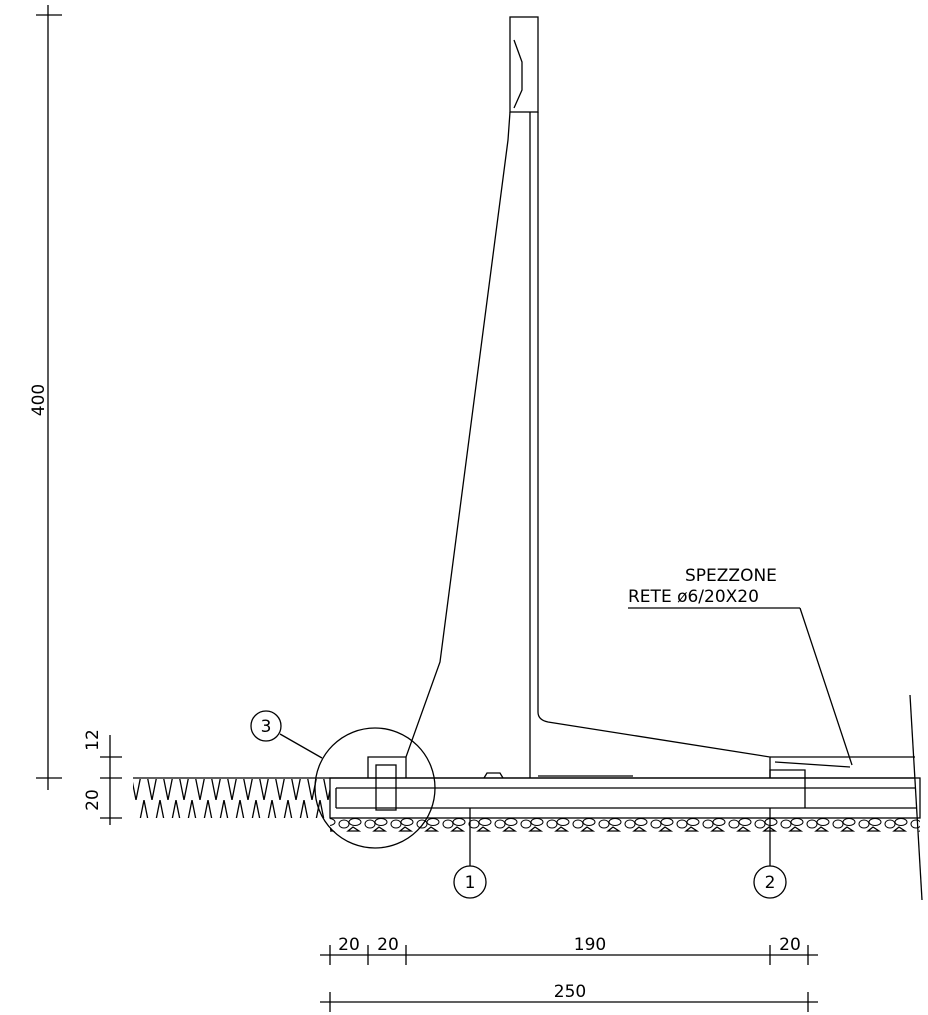 Image resolution: width=928 pixels, height=1015 pixels. What do you see at coordinates (770, 883) in the screenshot?
I see `callout-label: 2` at bounding box center [770, 883].